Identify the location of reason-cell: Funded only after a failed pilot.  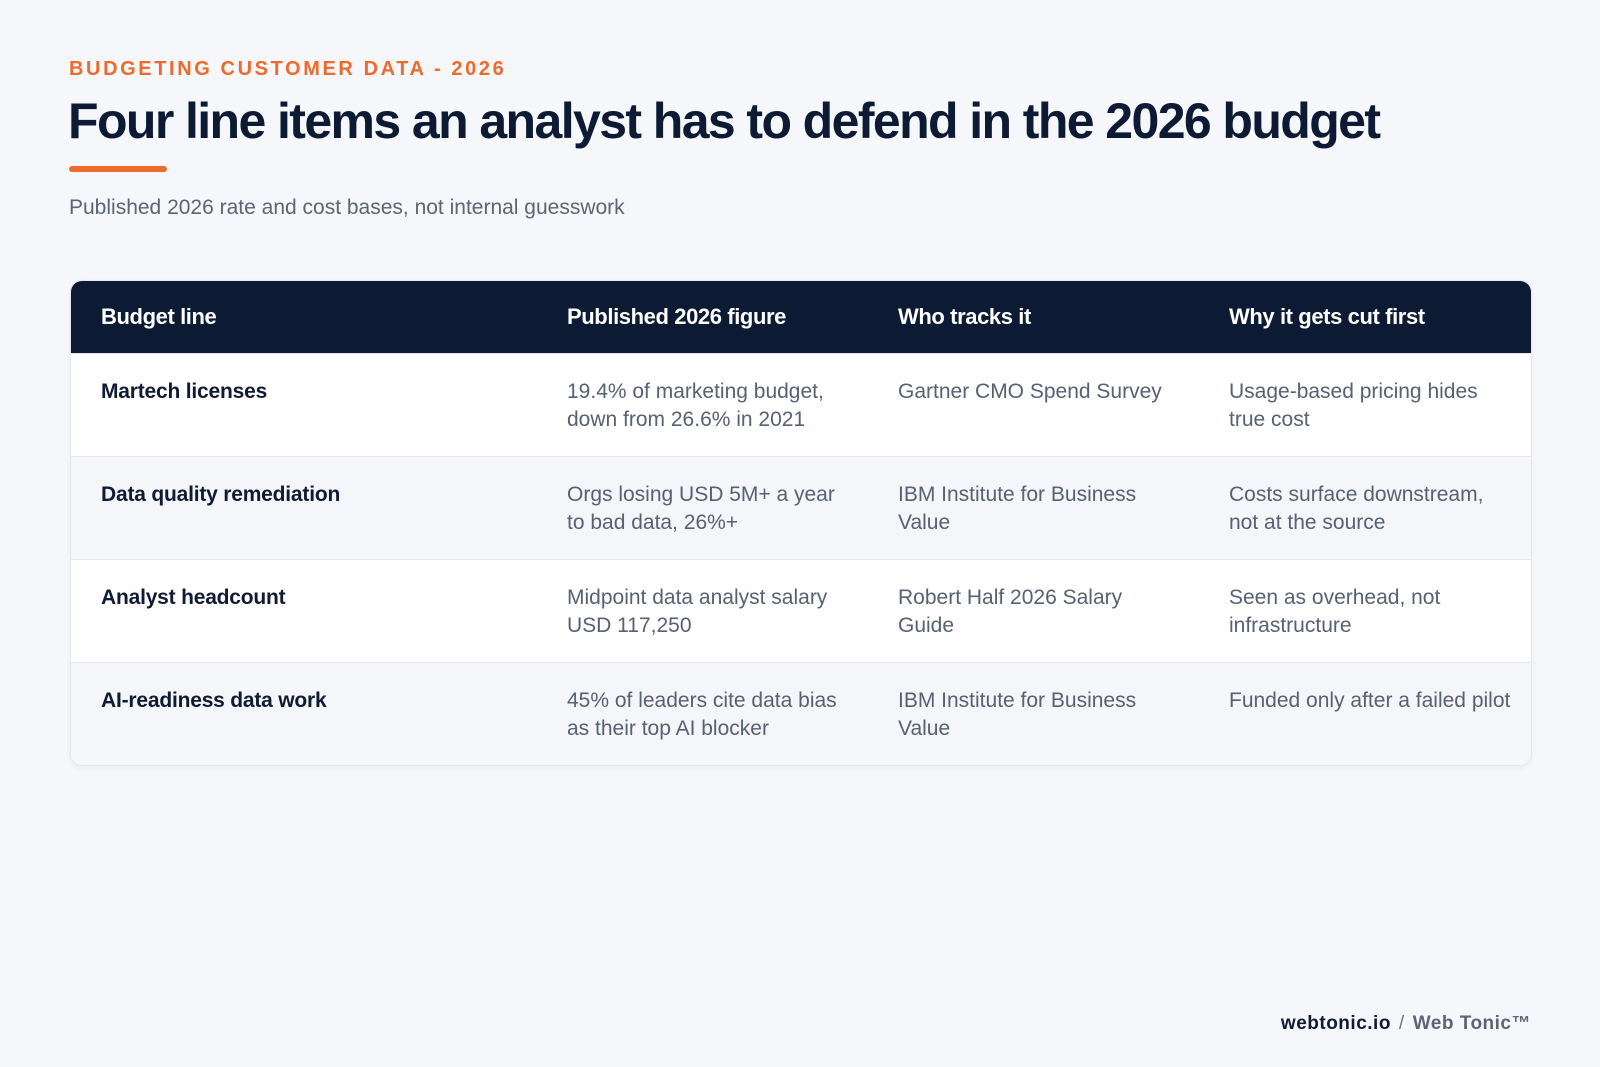
(1370, 700).